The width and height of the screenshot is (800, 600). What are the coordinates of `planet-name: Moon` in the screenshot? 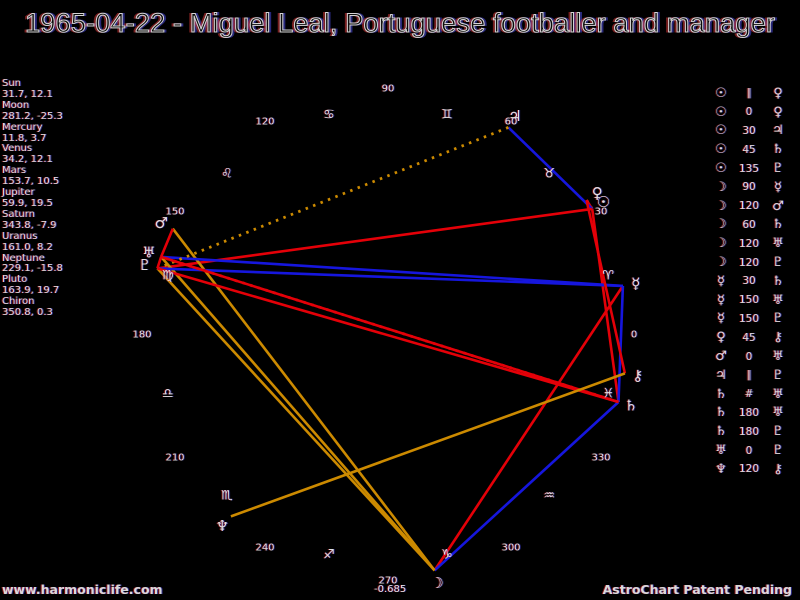 It's located at (16, 105).